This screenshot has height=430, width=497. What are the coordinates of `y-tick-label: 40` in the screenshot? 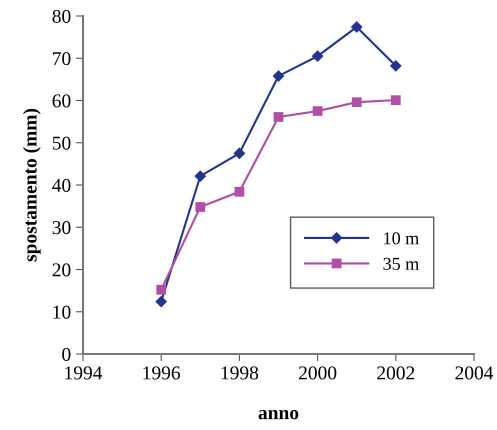 It's located at (61, 185).